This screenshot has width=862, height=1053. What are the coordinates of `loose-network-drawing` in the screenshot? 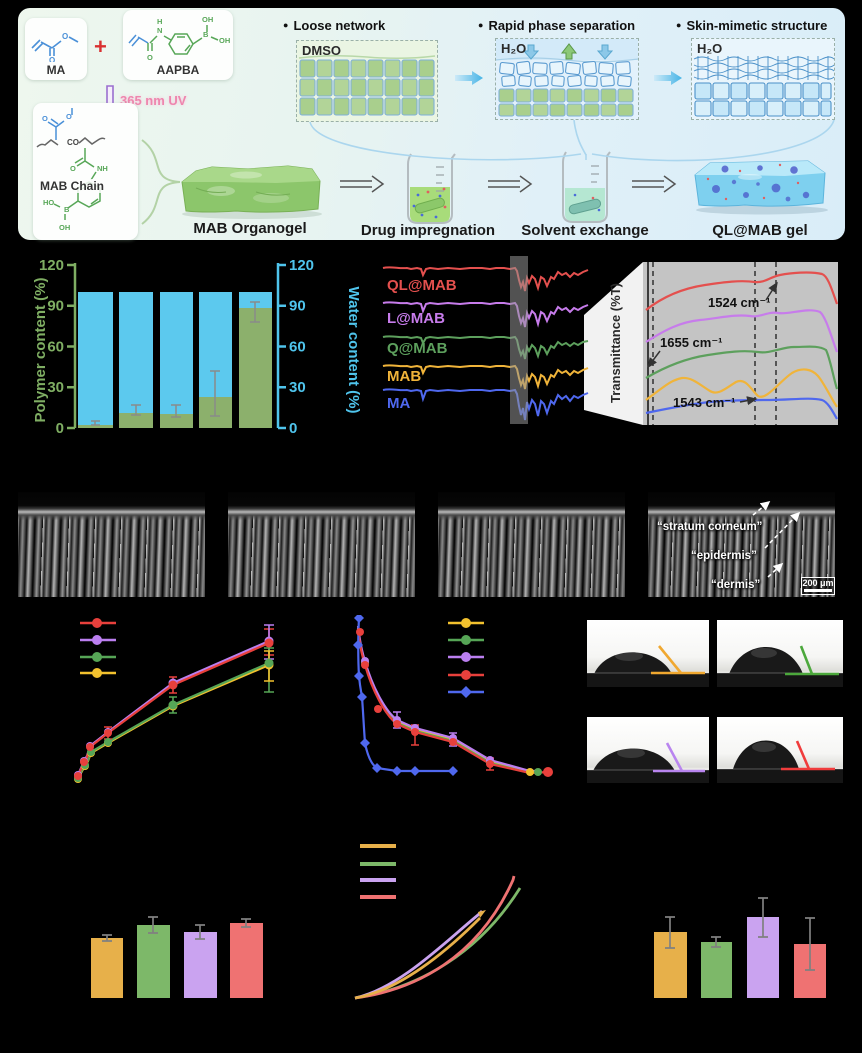 It's located at (367, 85).